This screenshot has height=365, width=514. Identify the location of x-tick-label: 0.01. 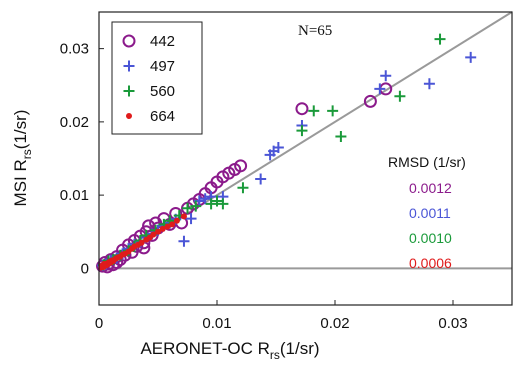
(216, 323).